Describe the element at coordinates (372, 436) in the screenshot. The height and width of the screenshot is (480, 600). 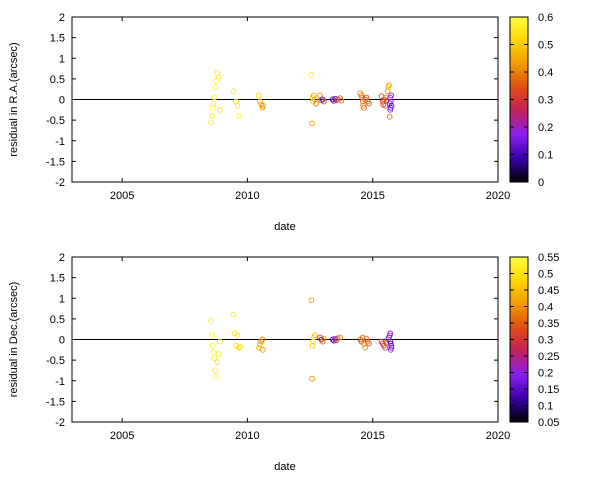
I see `dec-x-tick-label: 2015` at that location.